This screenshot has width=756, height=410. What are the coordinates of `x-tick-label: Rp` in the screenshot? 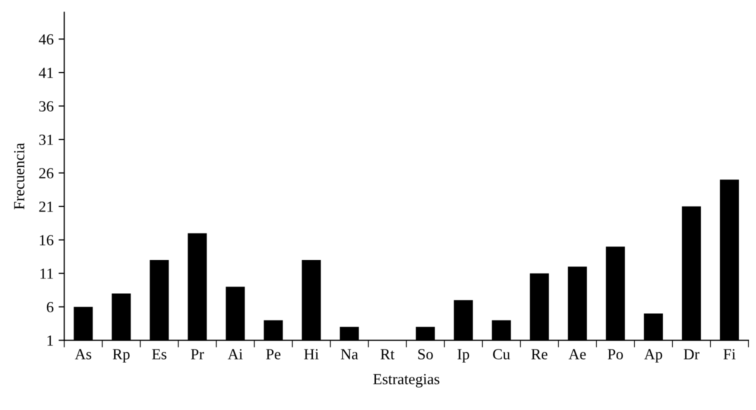 It's located at (121, 355).